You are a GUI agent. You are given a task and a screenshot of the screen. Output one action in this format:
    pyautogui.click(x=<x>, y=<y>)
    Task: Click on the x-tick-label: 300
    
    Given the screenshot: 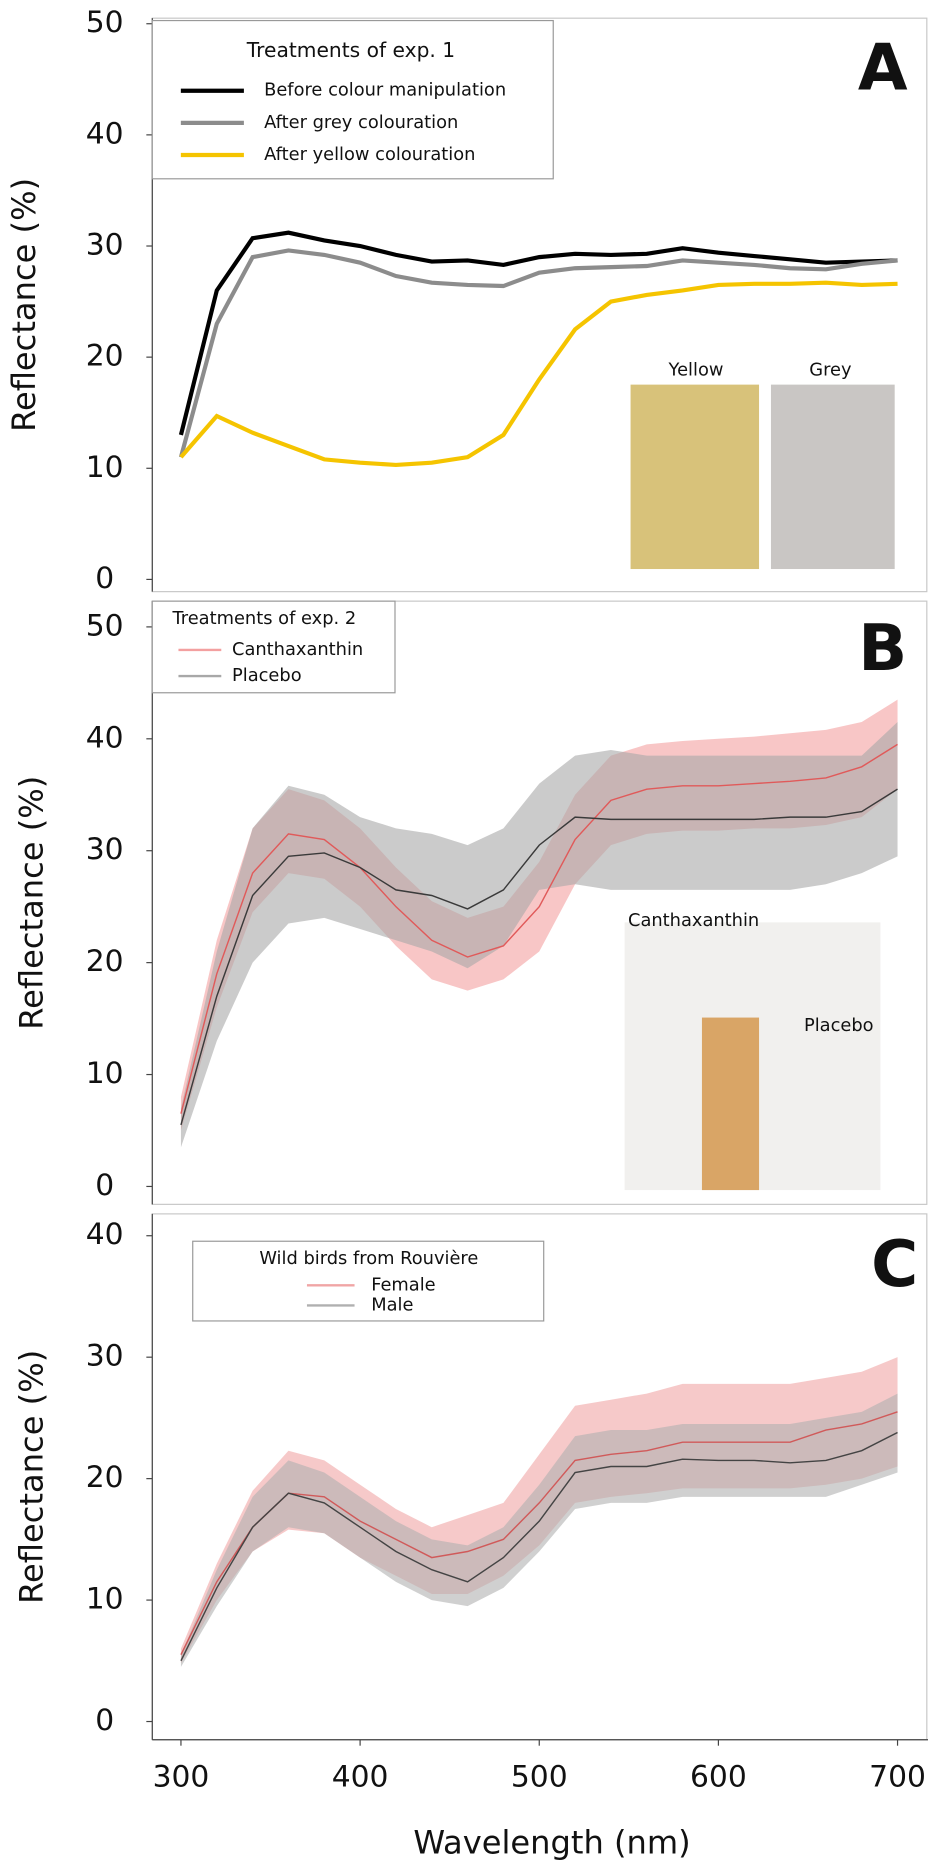 What is the action you would take?
    pyautogui.click(x=181, y=1776)
    